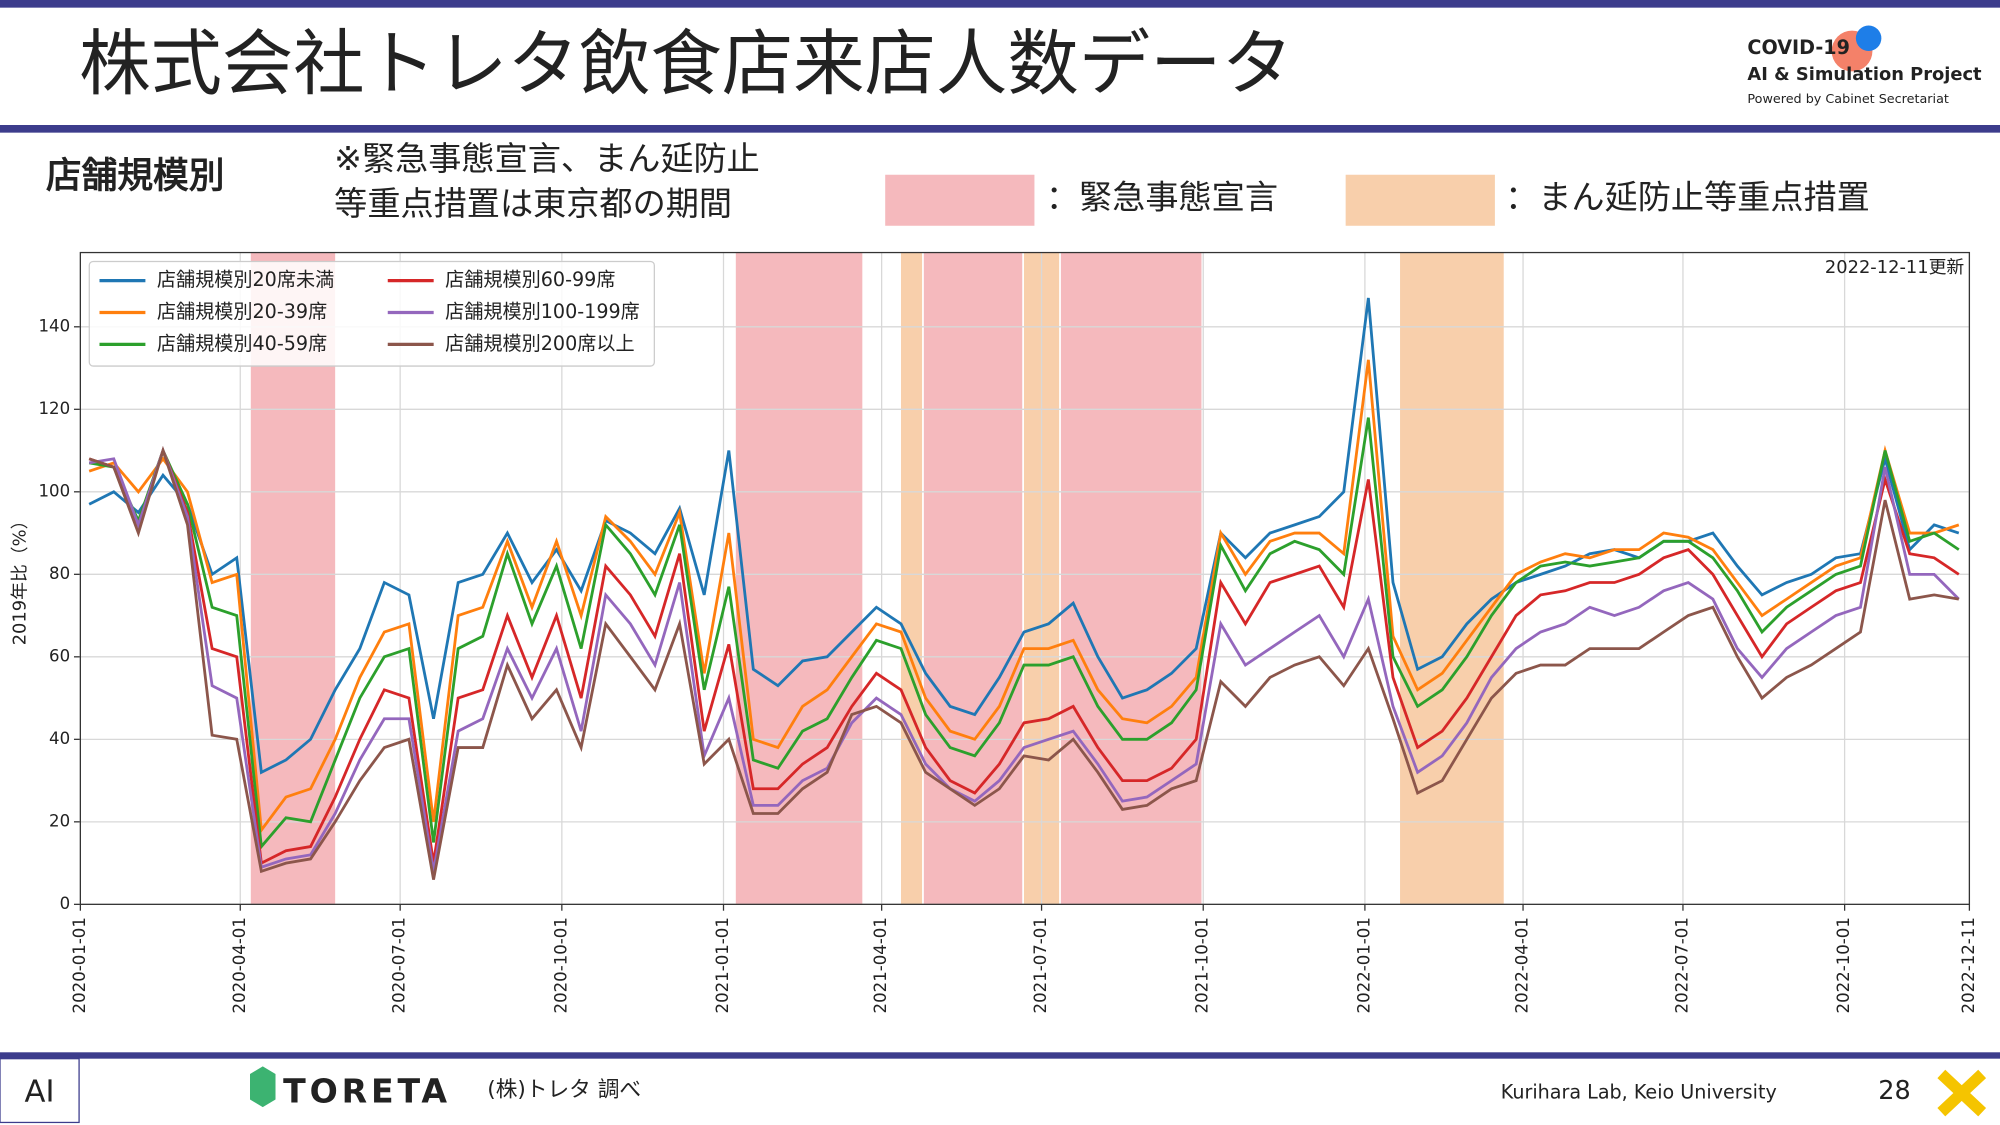 The image size is (2000, 1125). Describe the element at coordinates (1895, 267) in the screenshot. I see `annotation: 2022-12-11更新` at that location.